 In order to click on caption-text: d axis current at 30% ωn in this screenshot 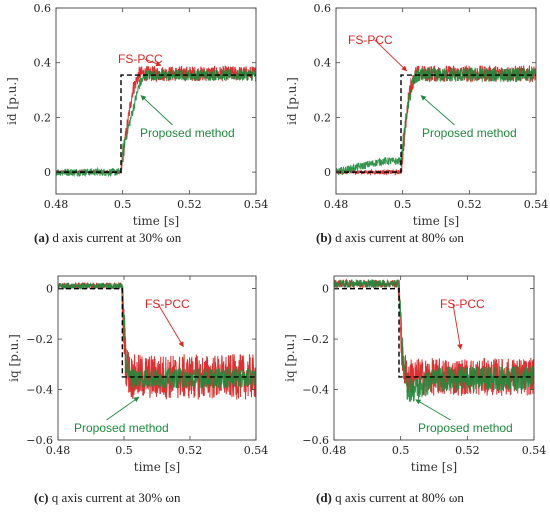, I will do `click(116, 237)`.